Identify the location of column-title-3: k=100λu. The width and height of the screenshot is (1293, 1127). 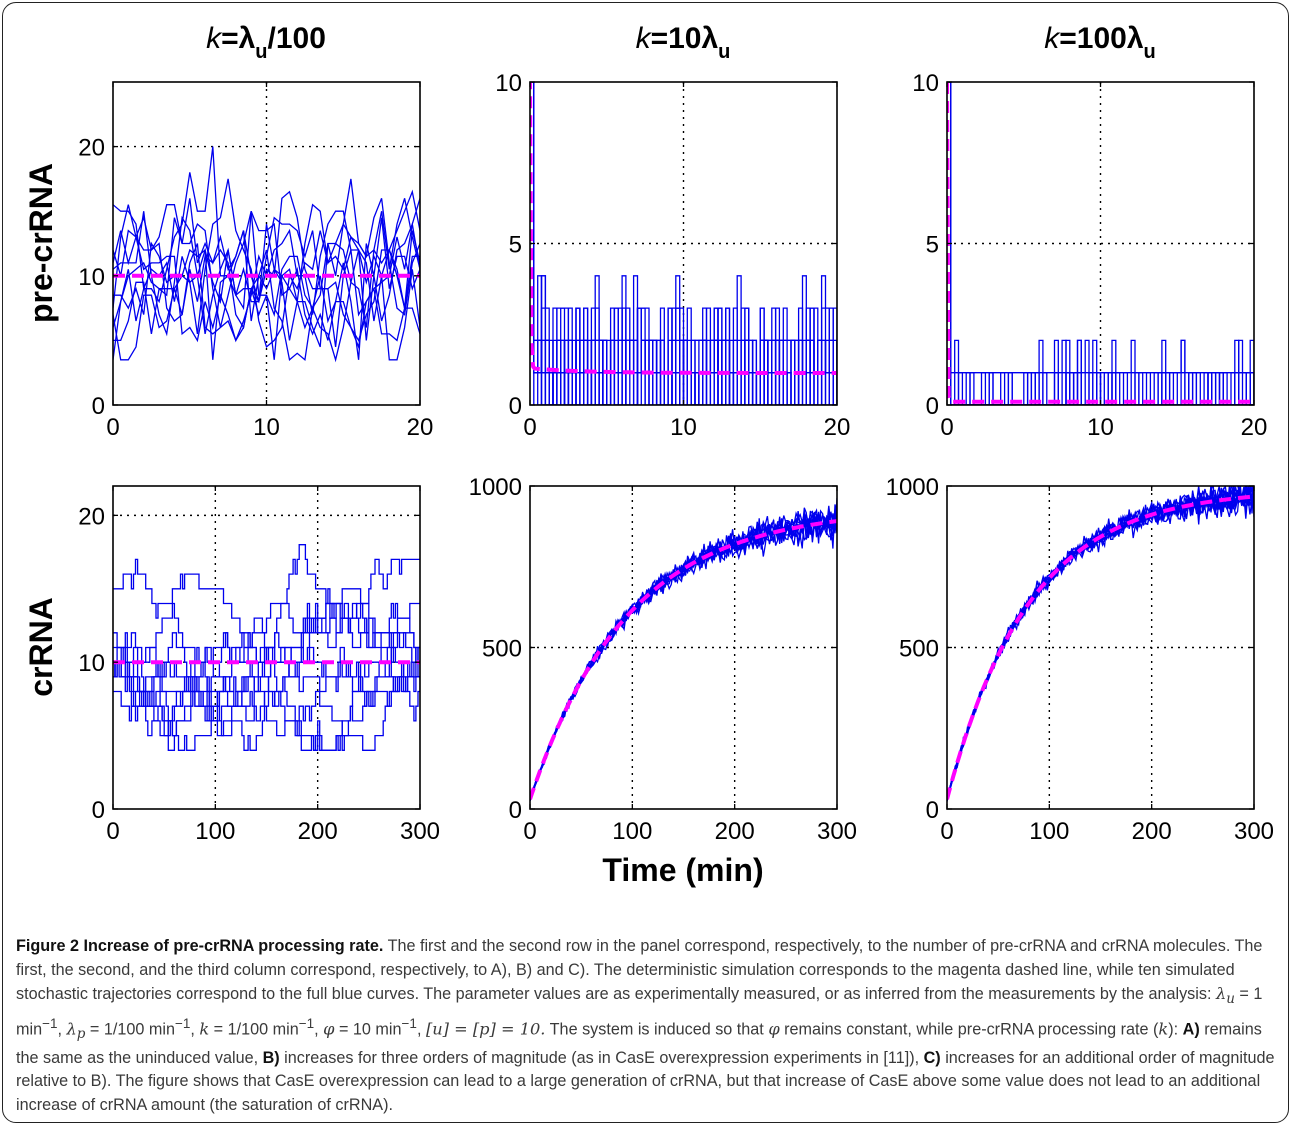
(1099, 42).